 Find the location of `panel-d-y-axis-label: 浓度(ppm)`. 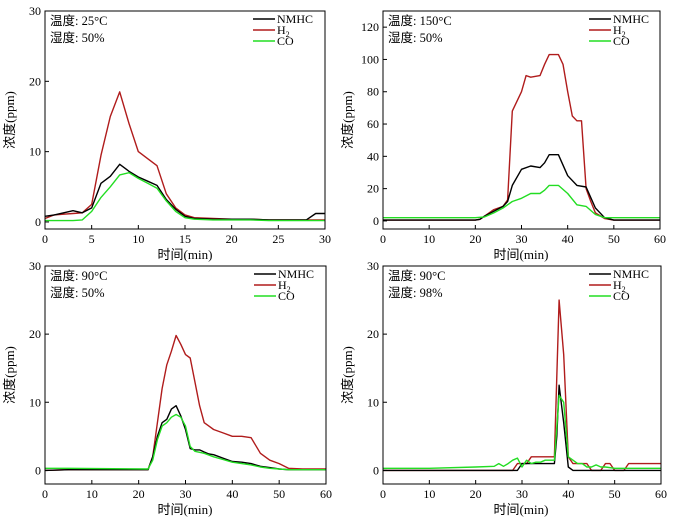

panel-d-y-axis-label: 浓度(ppm) is located at coordinates (347, 375).